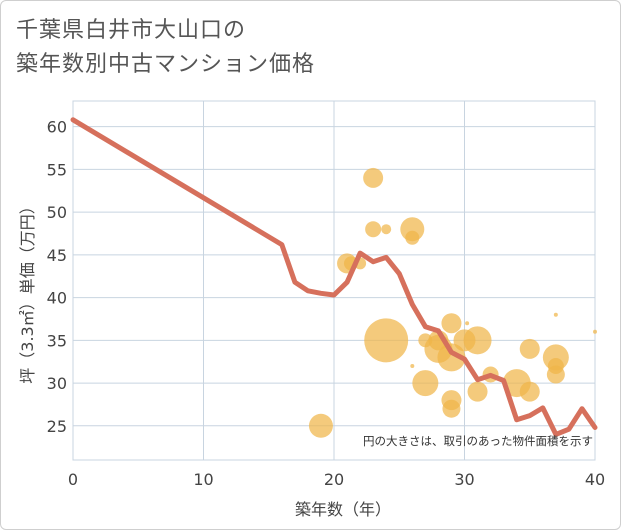 The height and width of the screenshot is (530, 621). I want to click on x-axis-label: 築年数（年）, so click(343, 509).